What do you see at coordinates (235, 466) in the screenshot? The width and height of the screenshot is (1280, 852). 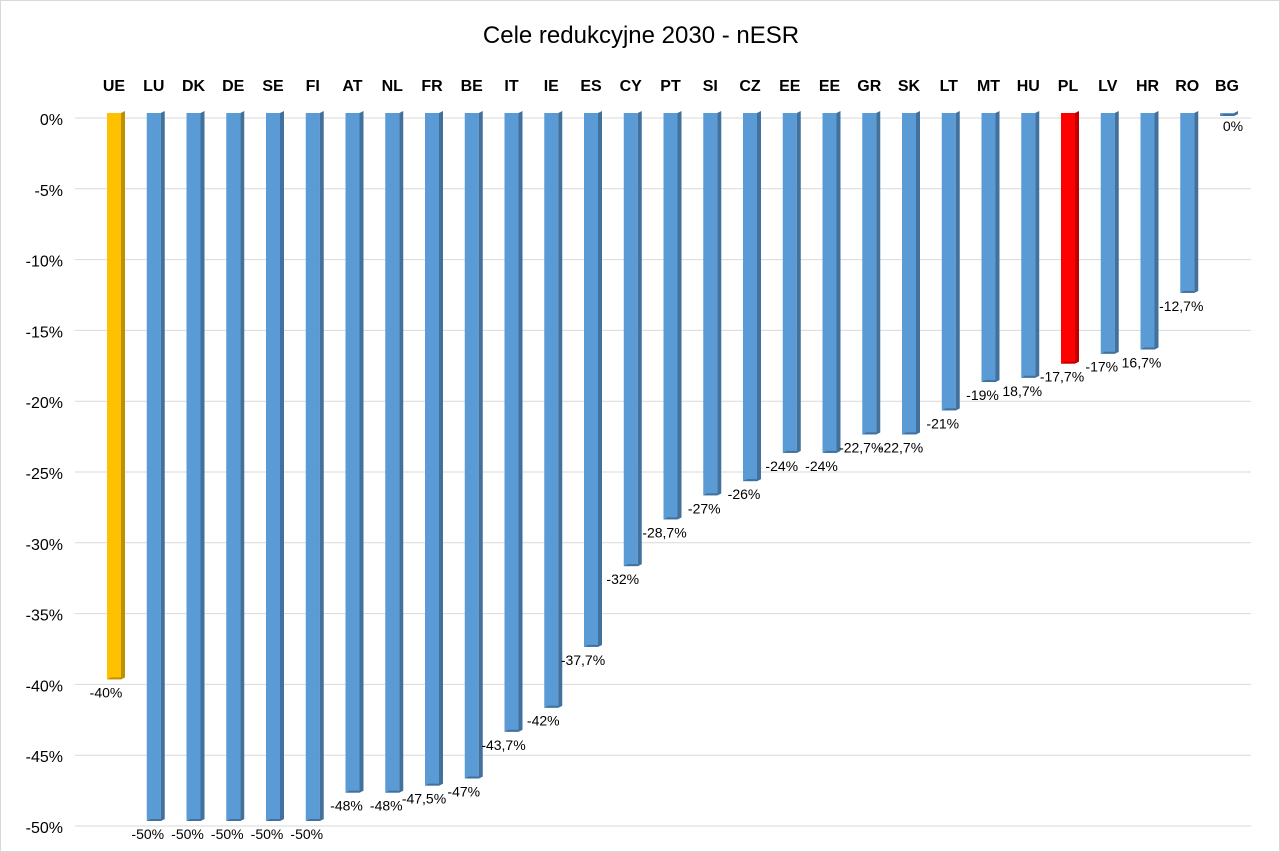 I see `bar-de` at bounding box center [235, 466].